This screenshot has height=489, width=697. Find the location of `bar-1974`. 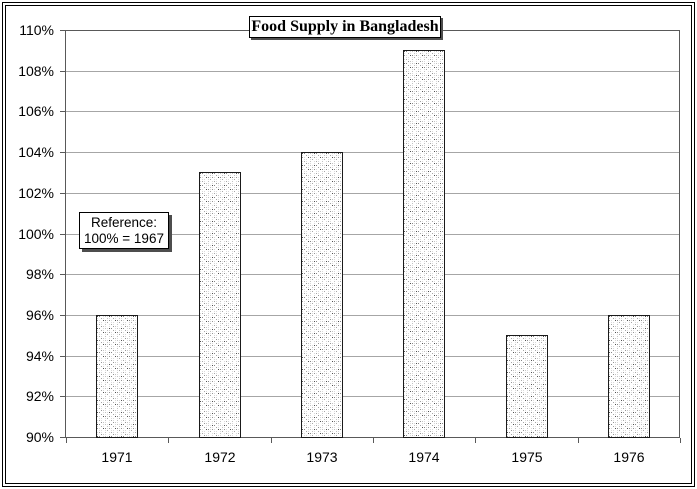

bar-1974 is located at coordinates (424, 244).